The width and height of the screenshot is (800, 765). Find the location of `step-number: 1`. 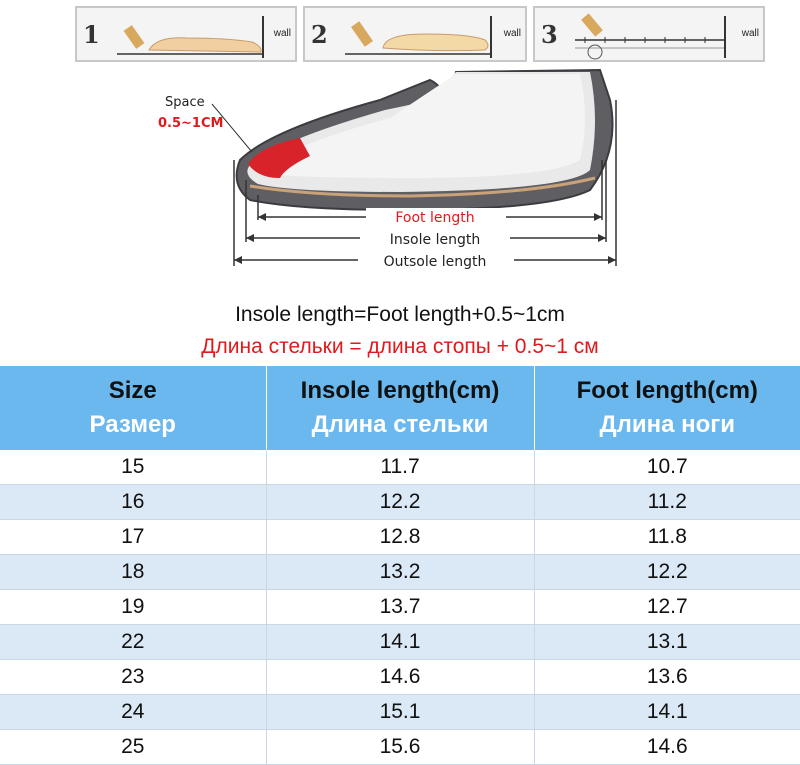

step-number: 1 is located at coordinates (91, 34).